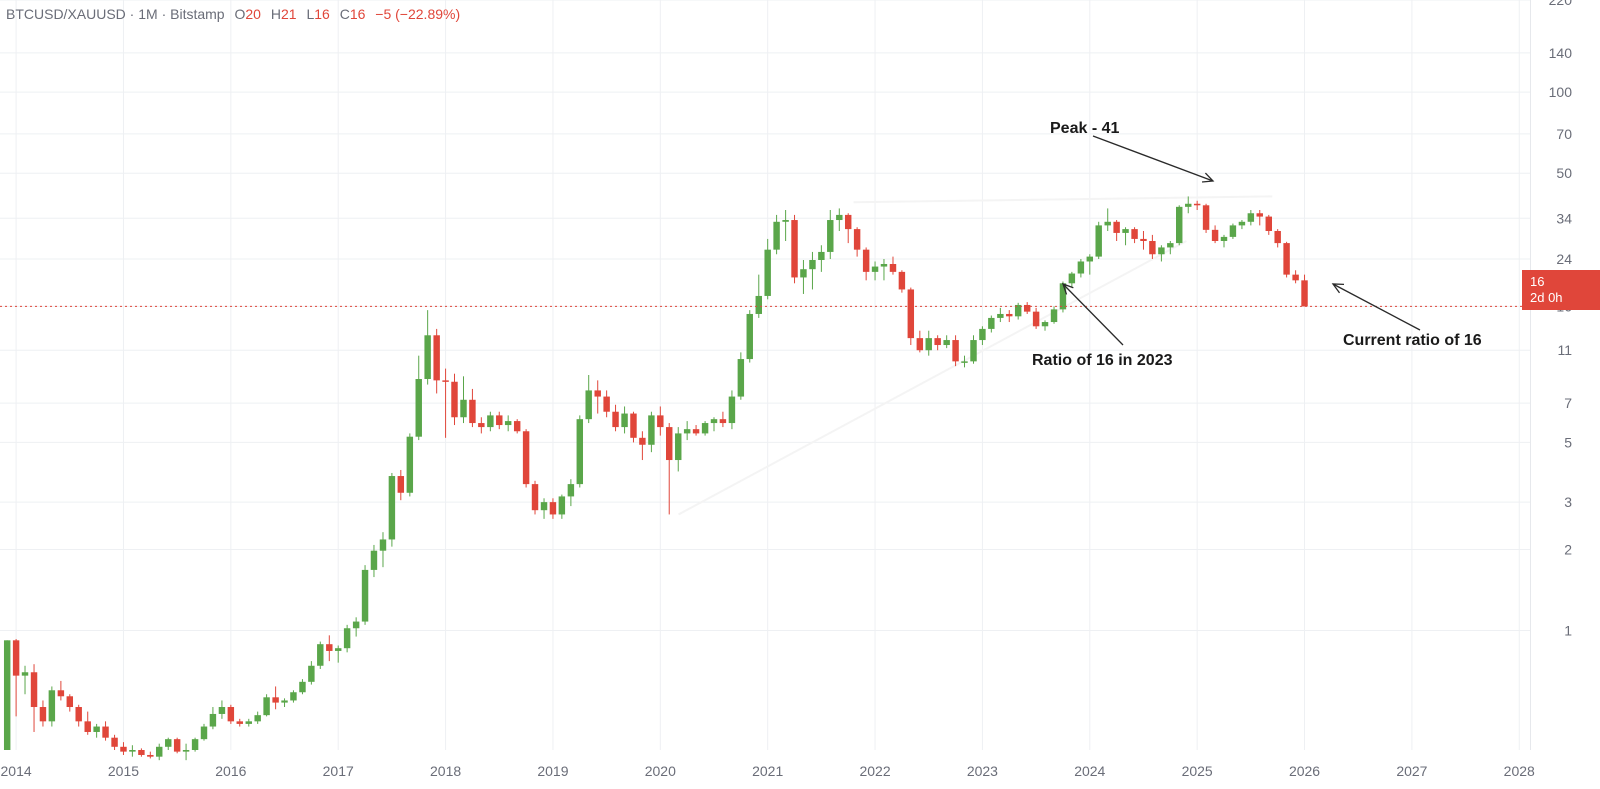 This screenshot has width=1600, height=789. Describe the element at coordinates (16, 771) in the screenshot. I see `x-tick-label: 2014` at that location.